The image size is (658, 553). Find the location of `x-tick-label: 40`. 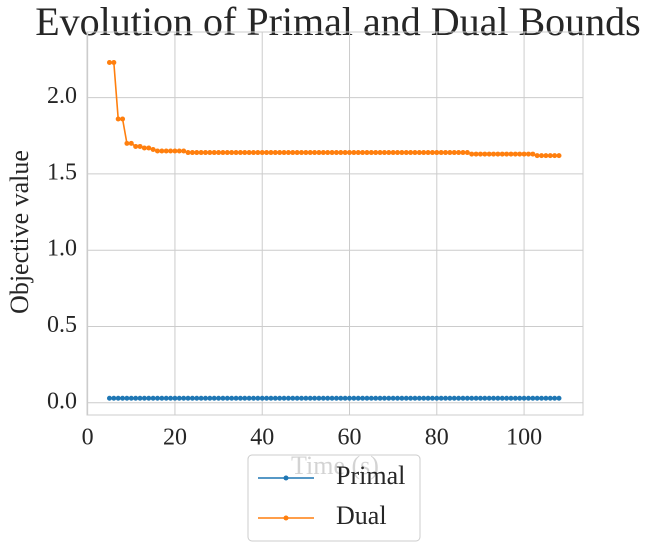

x-tick-label: 40 is located at coordinates (262, 438).